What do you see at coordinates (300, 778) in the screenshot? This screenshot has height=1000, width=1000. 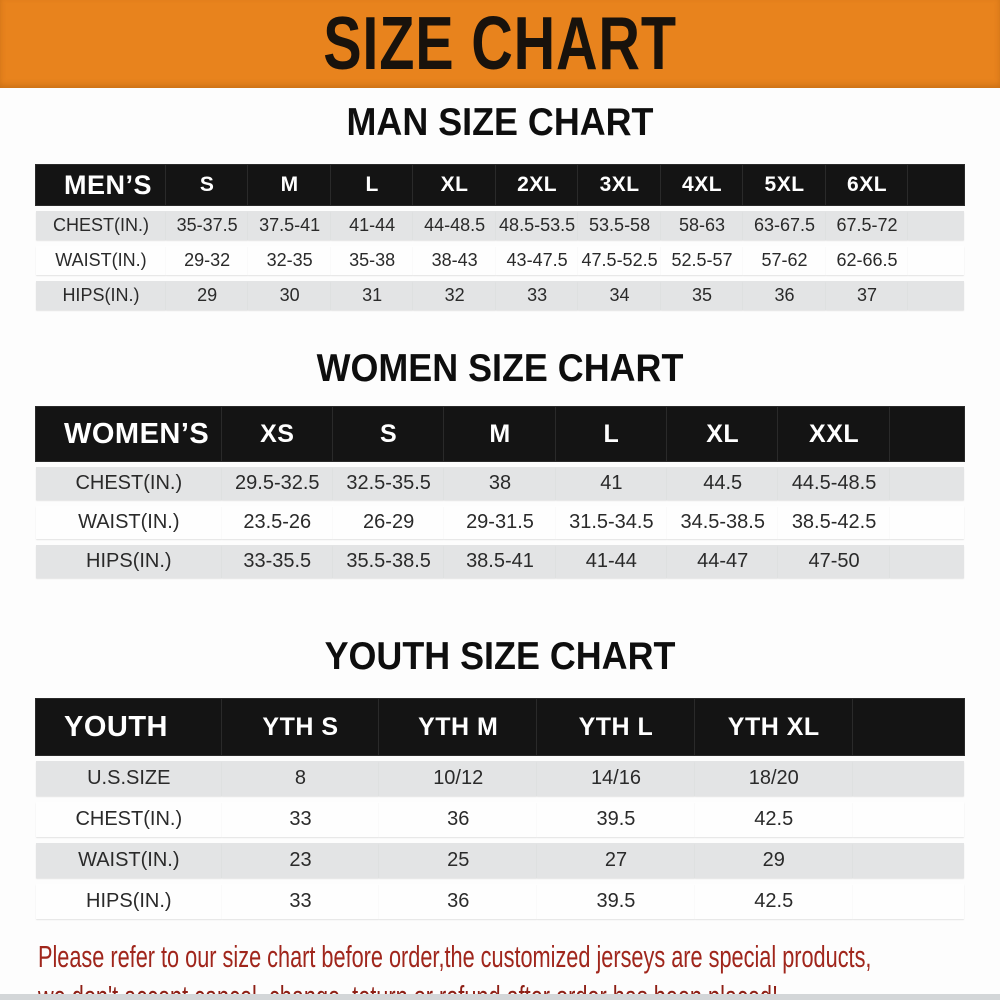 I see `value-cell: 8` at bounding box center [300, 778].